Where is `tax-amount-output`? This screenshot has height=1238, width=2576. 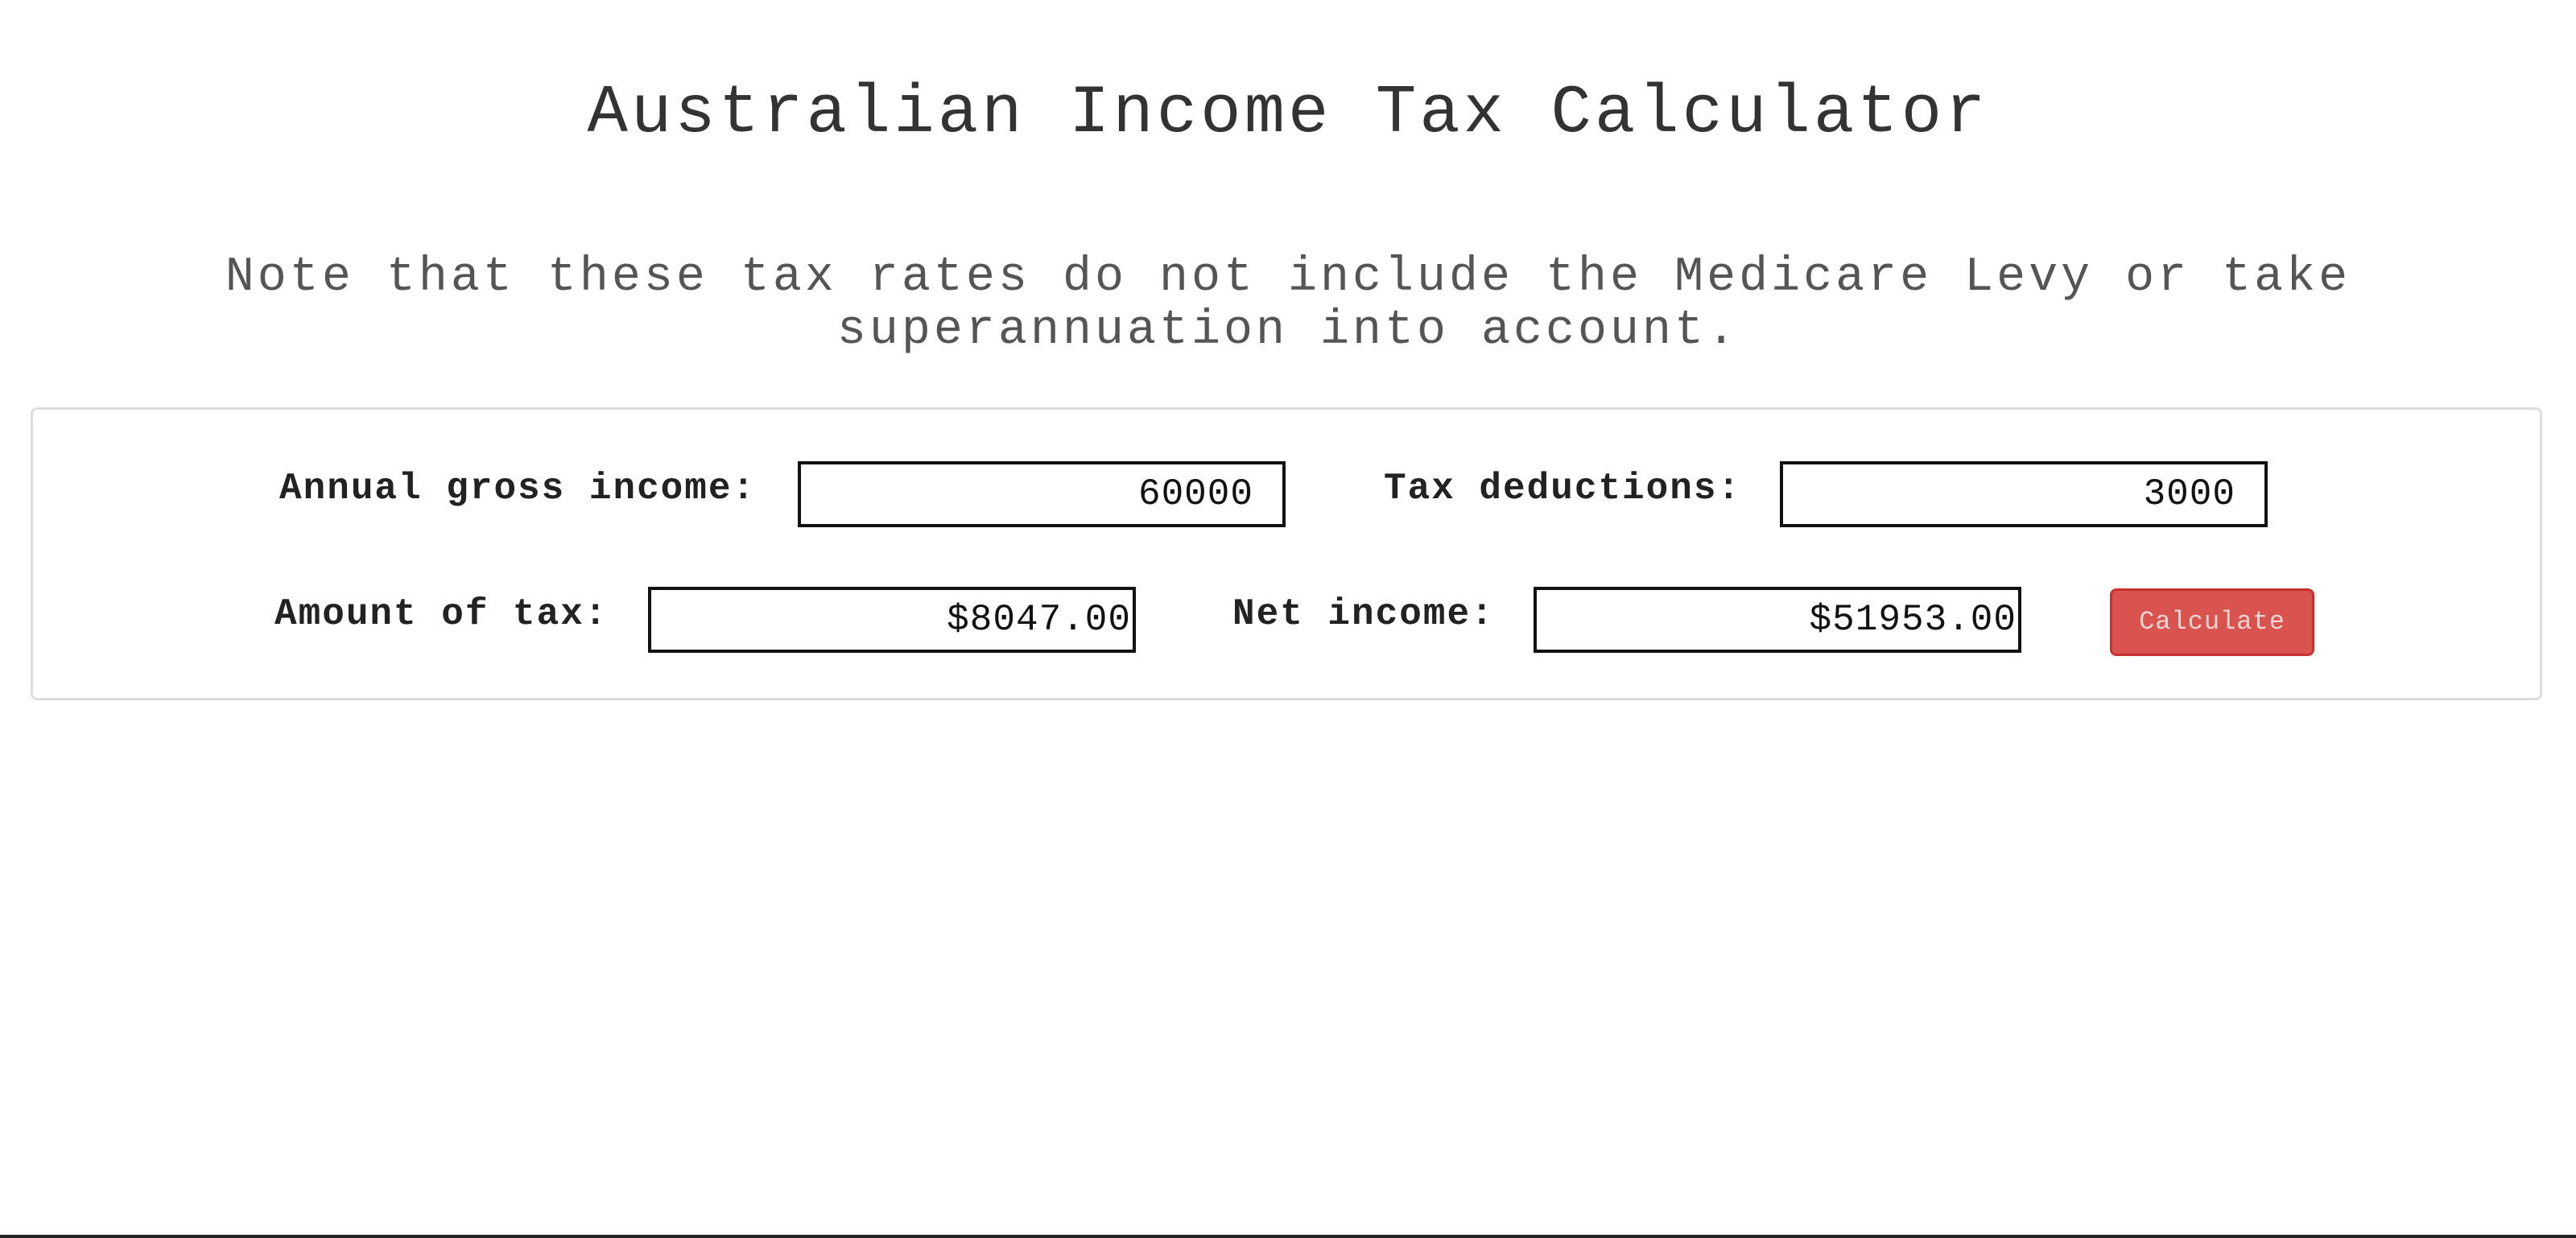
tax-amount-output is located at coordinates (892, 620).